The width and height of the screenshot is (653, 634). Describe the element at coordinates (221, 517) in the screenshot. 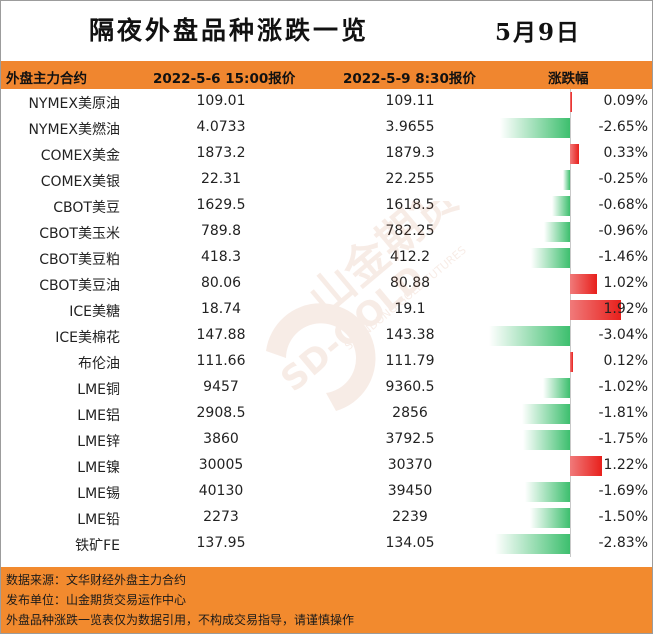

I see `price-before: 2273` at that location.